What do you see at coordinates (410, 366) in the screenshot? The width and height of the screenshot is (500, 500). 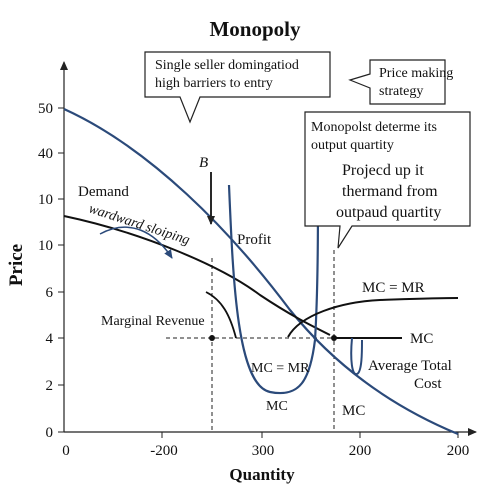 I see `atc-label-line1: Average Total` at bounding box center [410, 366].